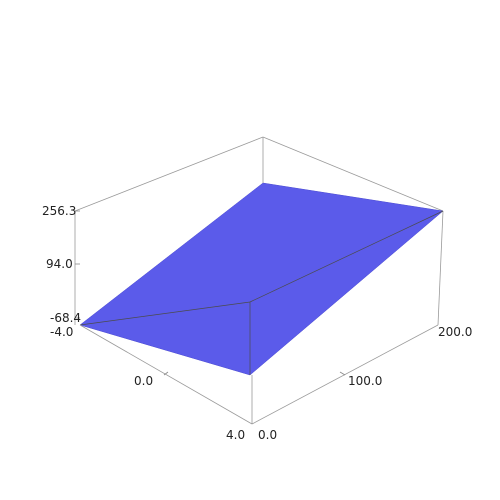 The image size is (500, 500). Describe the element at coordinates (455, 332) in the screenshot. I see `y-tick-label-max: 200.0` at that location.